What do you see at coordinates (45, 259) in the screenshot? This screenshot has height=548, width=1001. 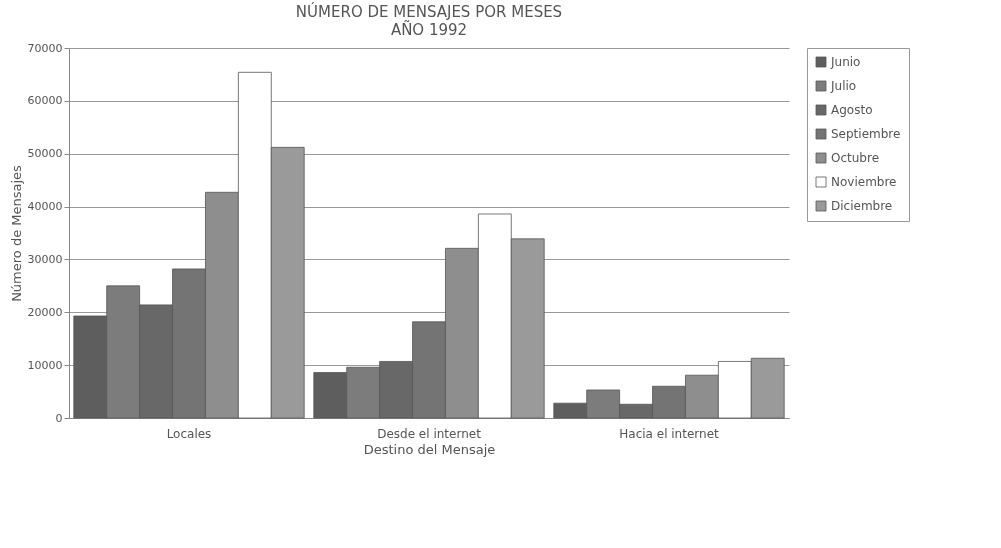 I see `y-tick-label: 30000` at bounding box center [45, 259].